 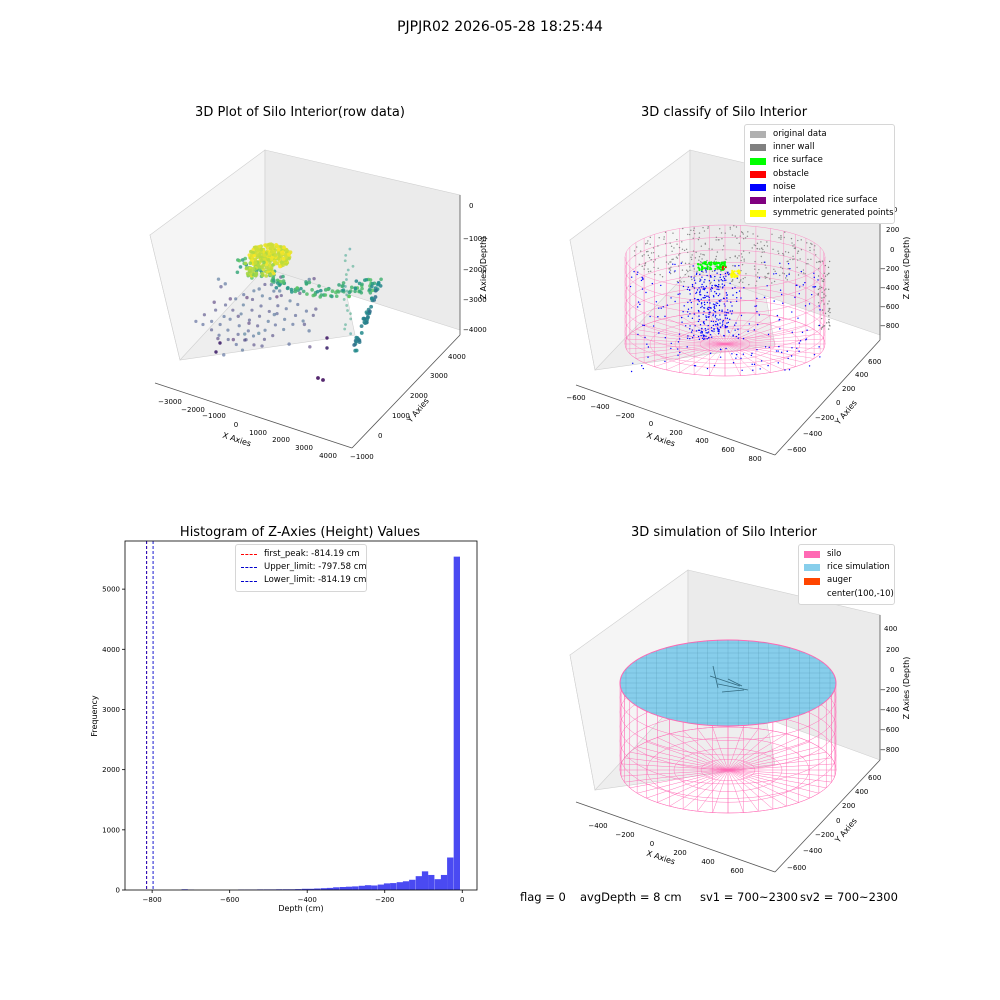 What do you see at coordinates (892, 230) in the screenshot?
I see `classify-ztick: 200` at bounding box center [892, 230].